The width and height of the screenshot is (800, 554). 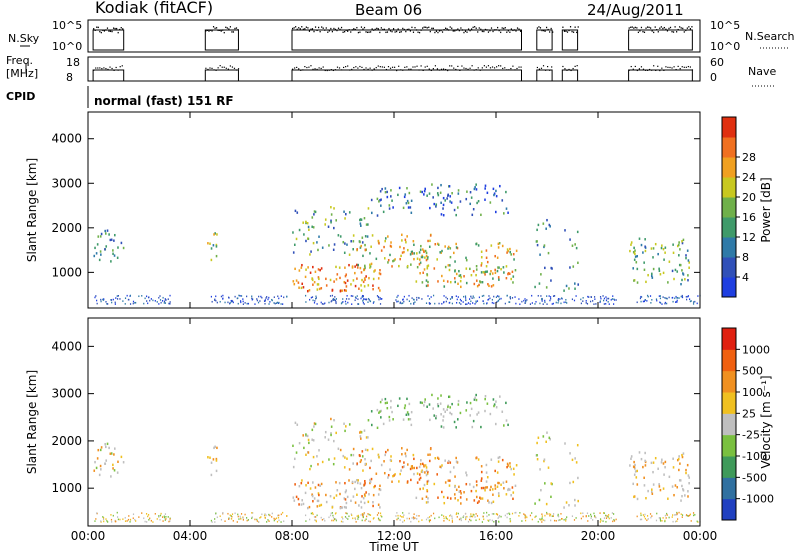 What do you see at coordinates (392, 38) in the screenshot?
I see `noise-trace` at bounding box center [392, 38].